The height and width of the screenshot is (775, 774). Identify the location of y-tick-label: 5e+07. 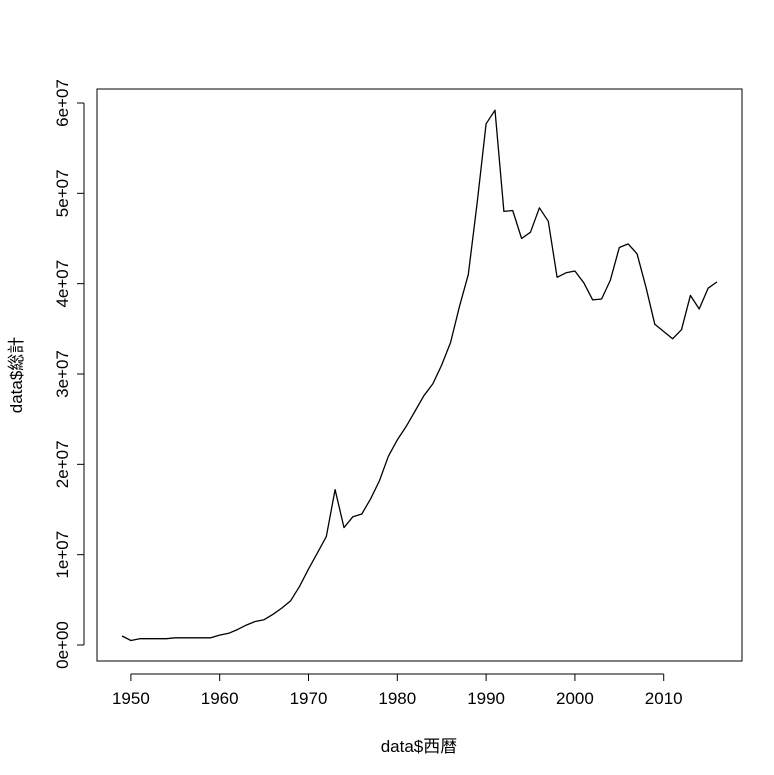
(62, 193).